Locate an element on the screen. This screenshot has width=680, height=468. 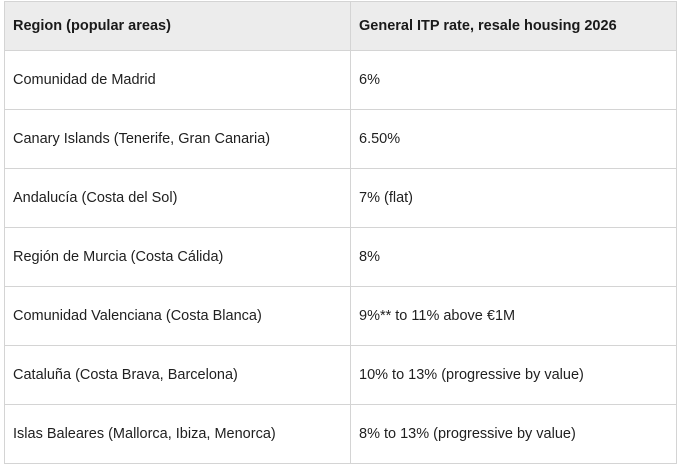
table-row: Región de Murcia (Costa Cálida) 8% is located at coordinates (340, 257).